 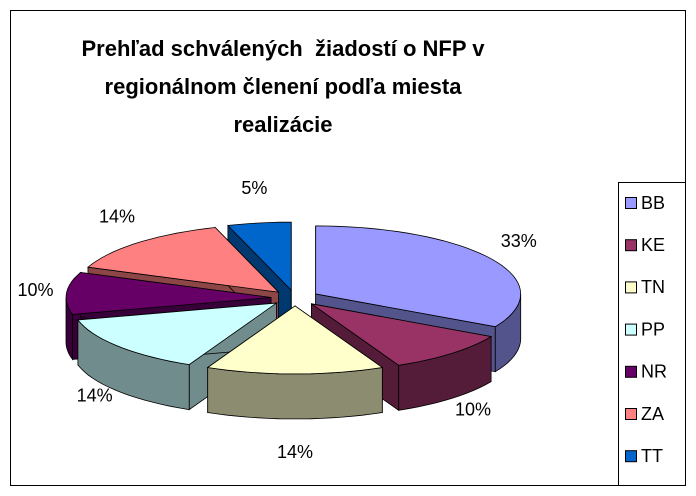 What do you see at coordinates (652, 414) in the screenshot?
I see `legend-label: ZA` at bounding box center [652, 414].